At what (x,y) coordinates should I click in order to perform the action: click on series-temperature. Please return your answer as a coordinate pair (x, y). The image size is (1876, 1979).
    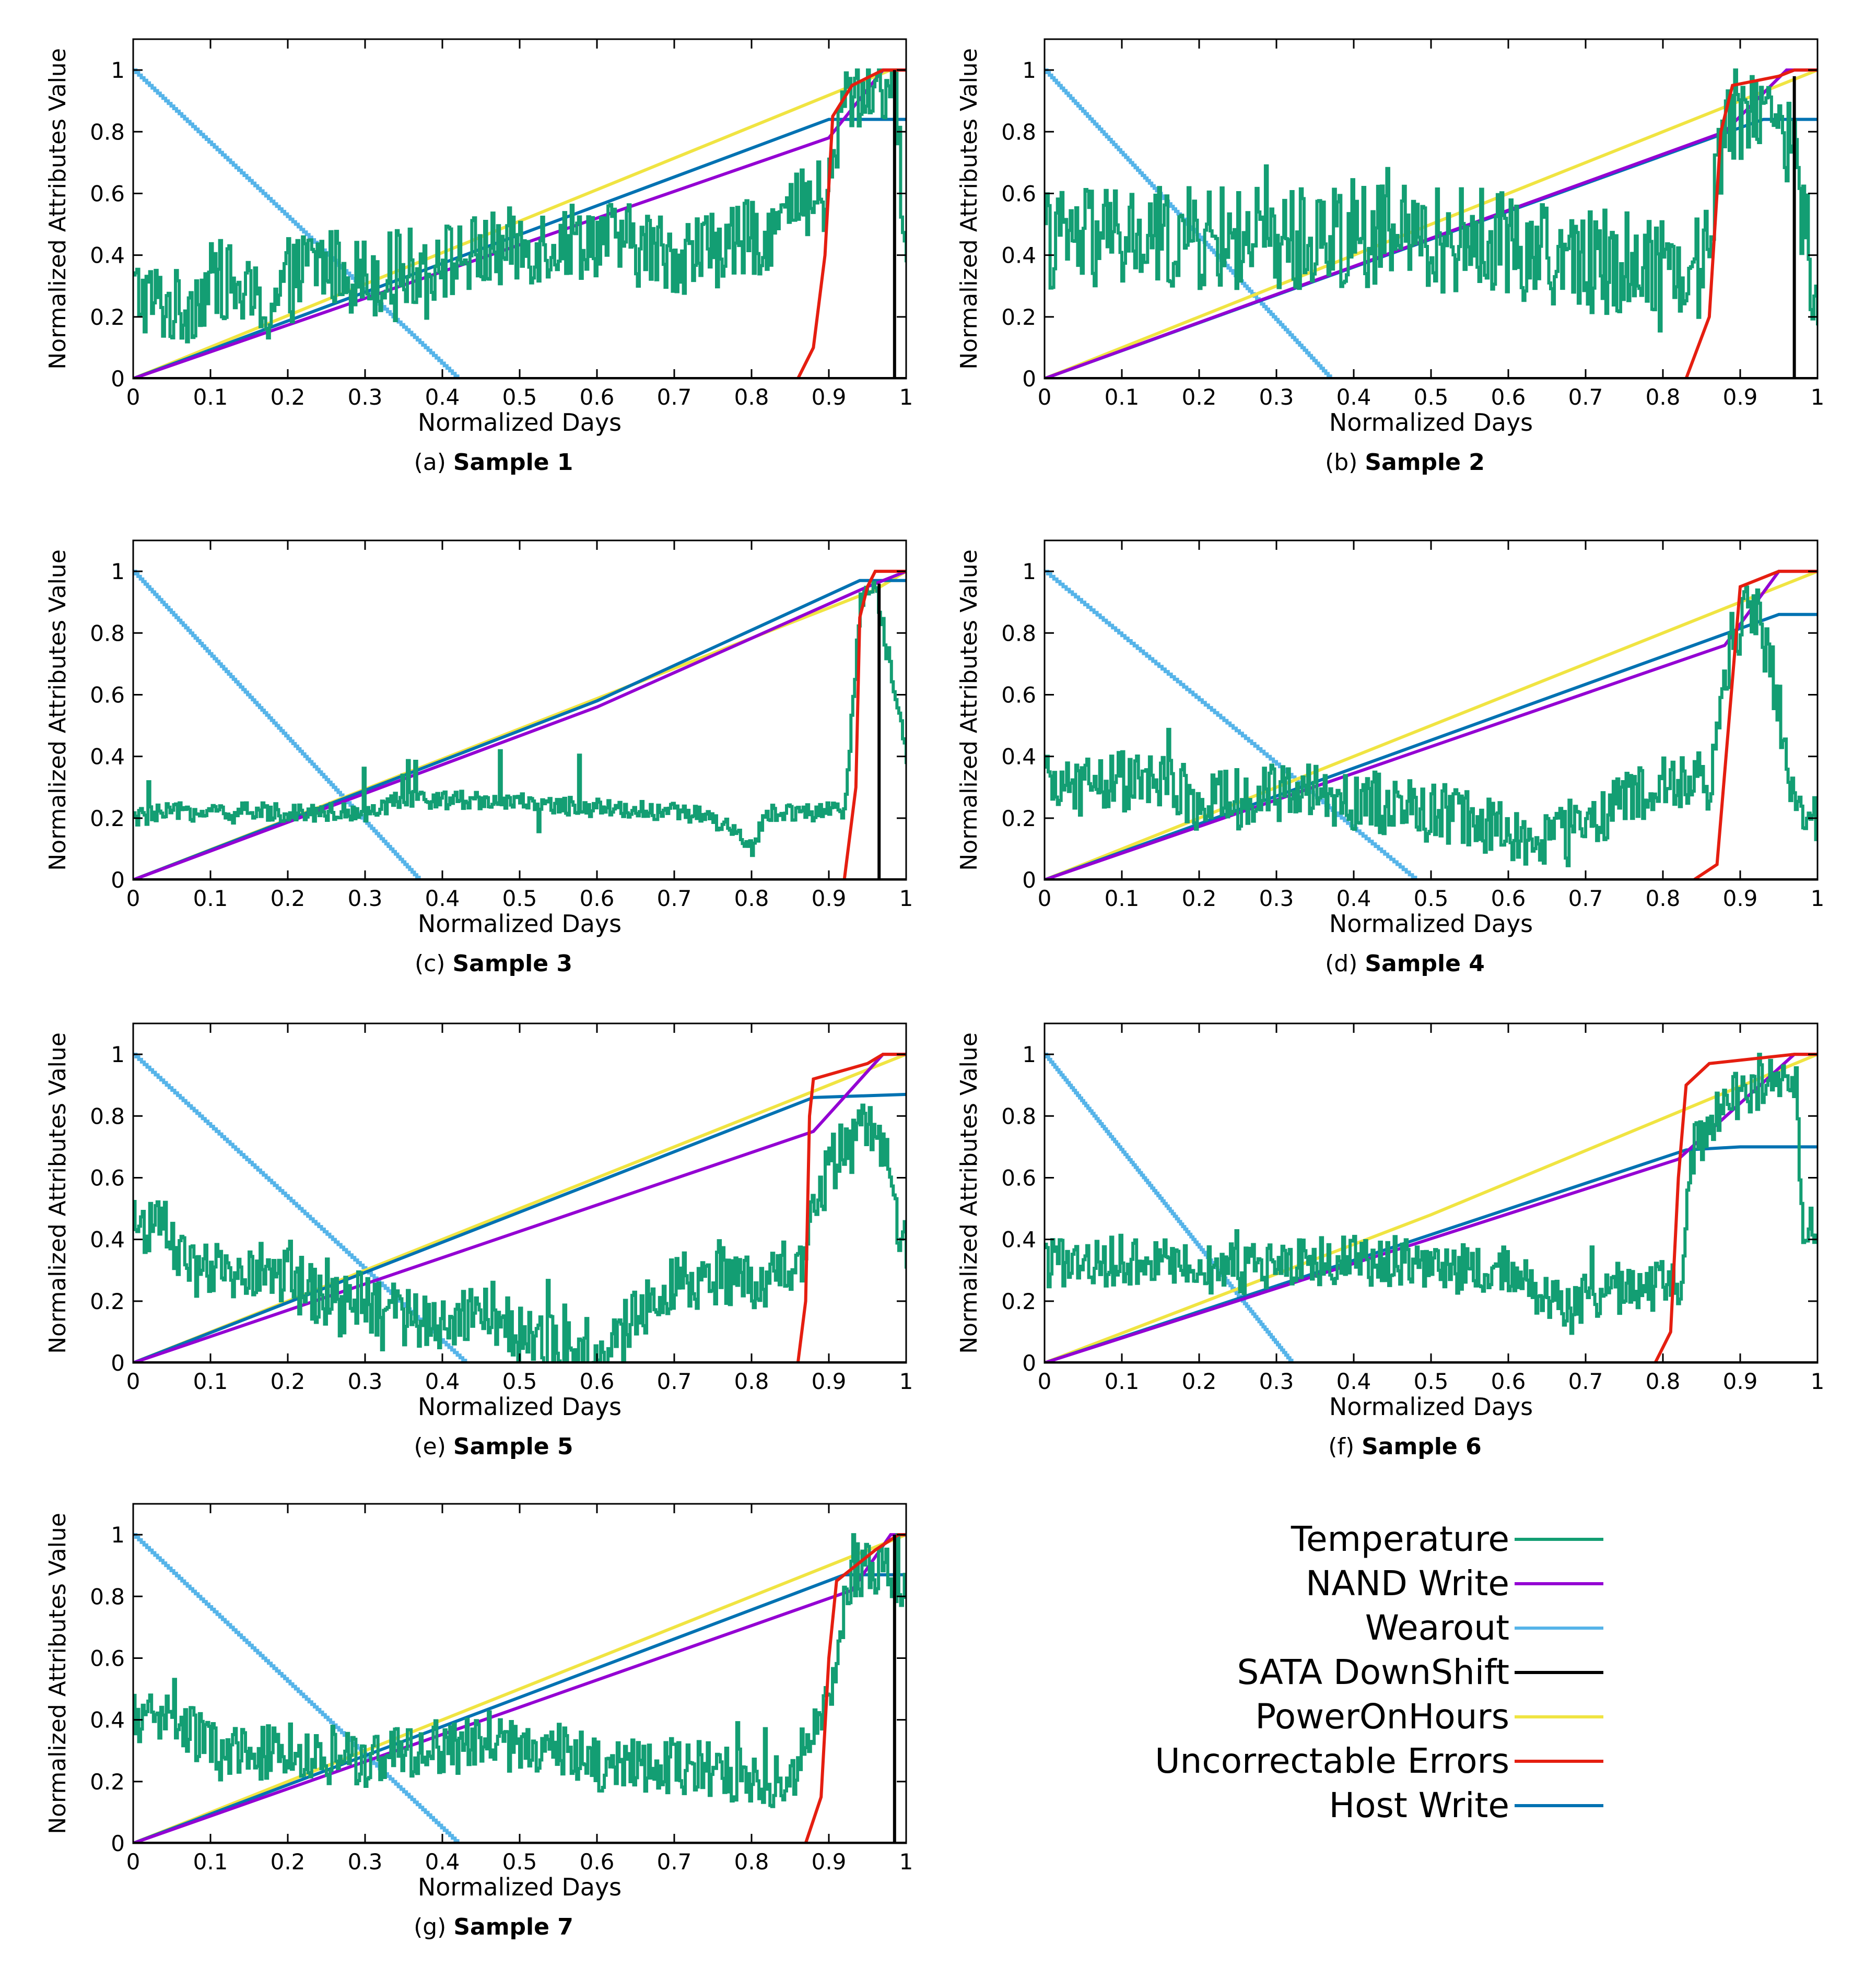
    Looking at the image, I should click on (1432, 1194).